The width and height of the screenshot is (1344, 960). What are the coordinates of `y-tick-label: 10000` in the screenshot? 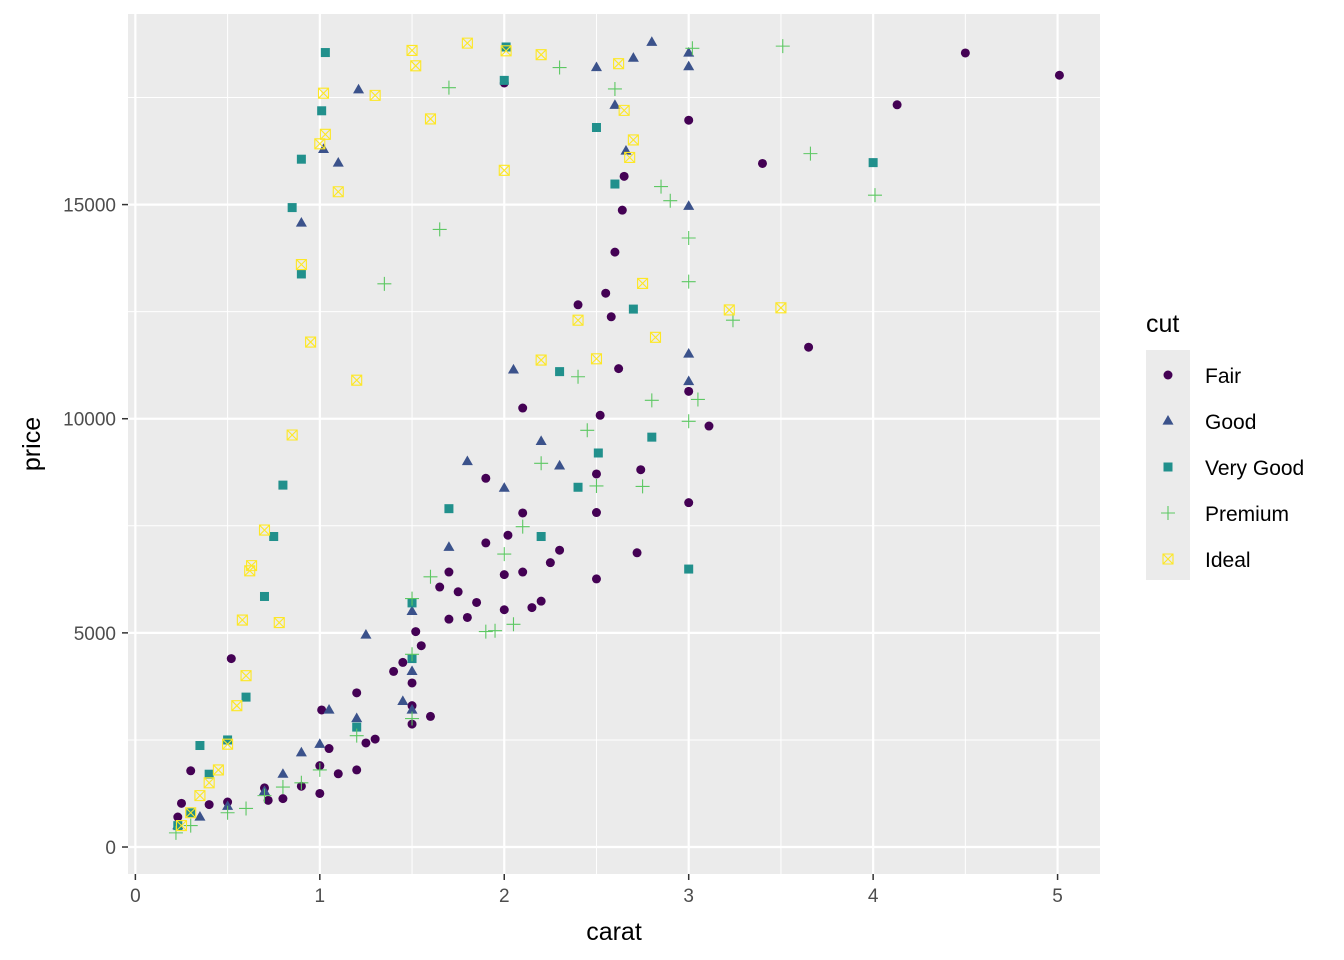 It's located at (89, 420).